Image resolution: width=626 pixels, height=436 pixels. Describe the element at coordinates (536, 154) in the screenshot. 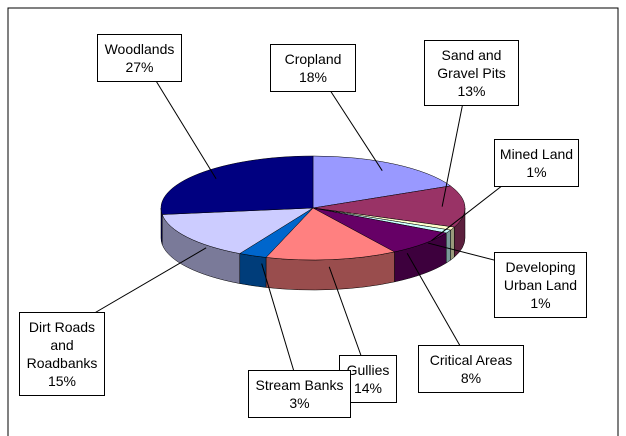

I see `category-label: Mined Land` at that location.